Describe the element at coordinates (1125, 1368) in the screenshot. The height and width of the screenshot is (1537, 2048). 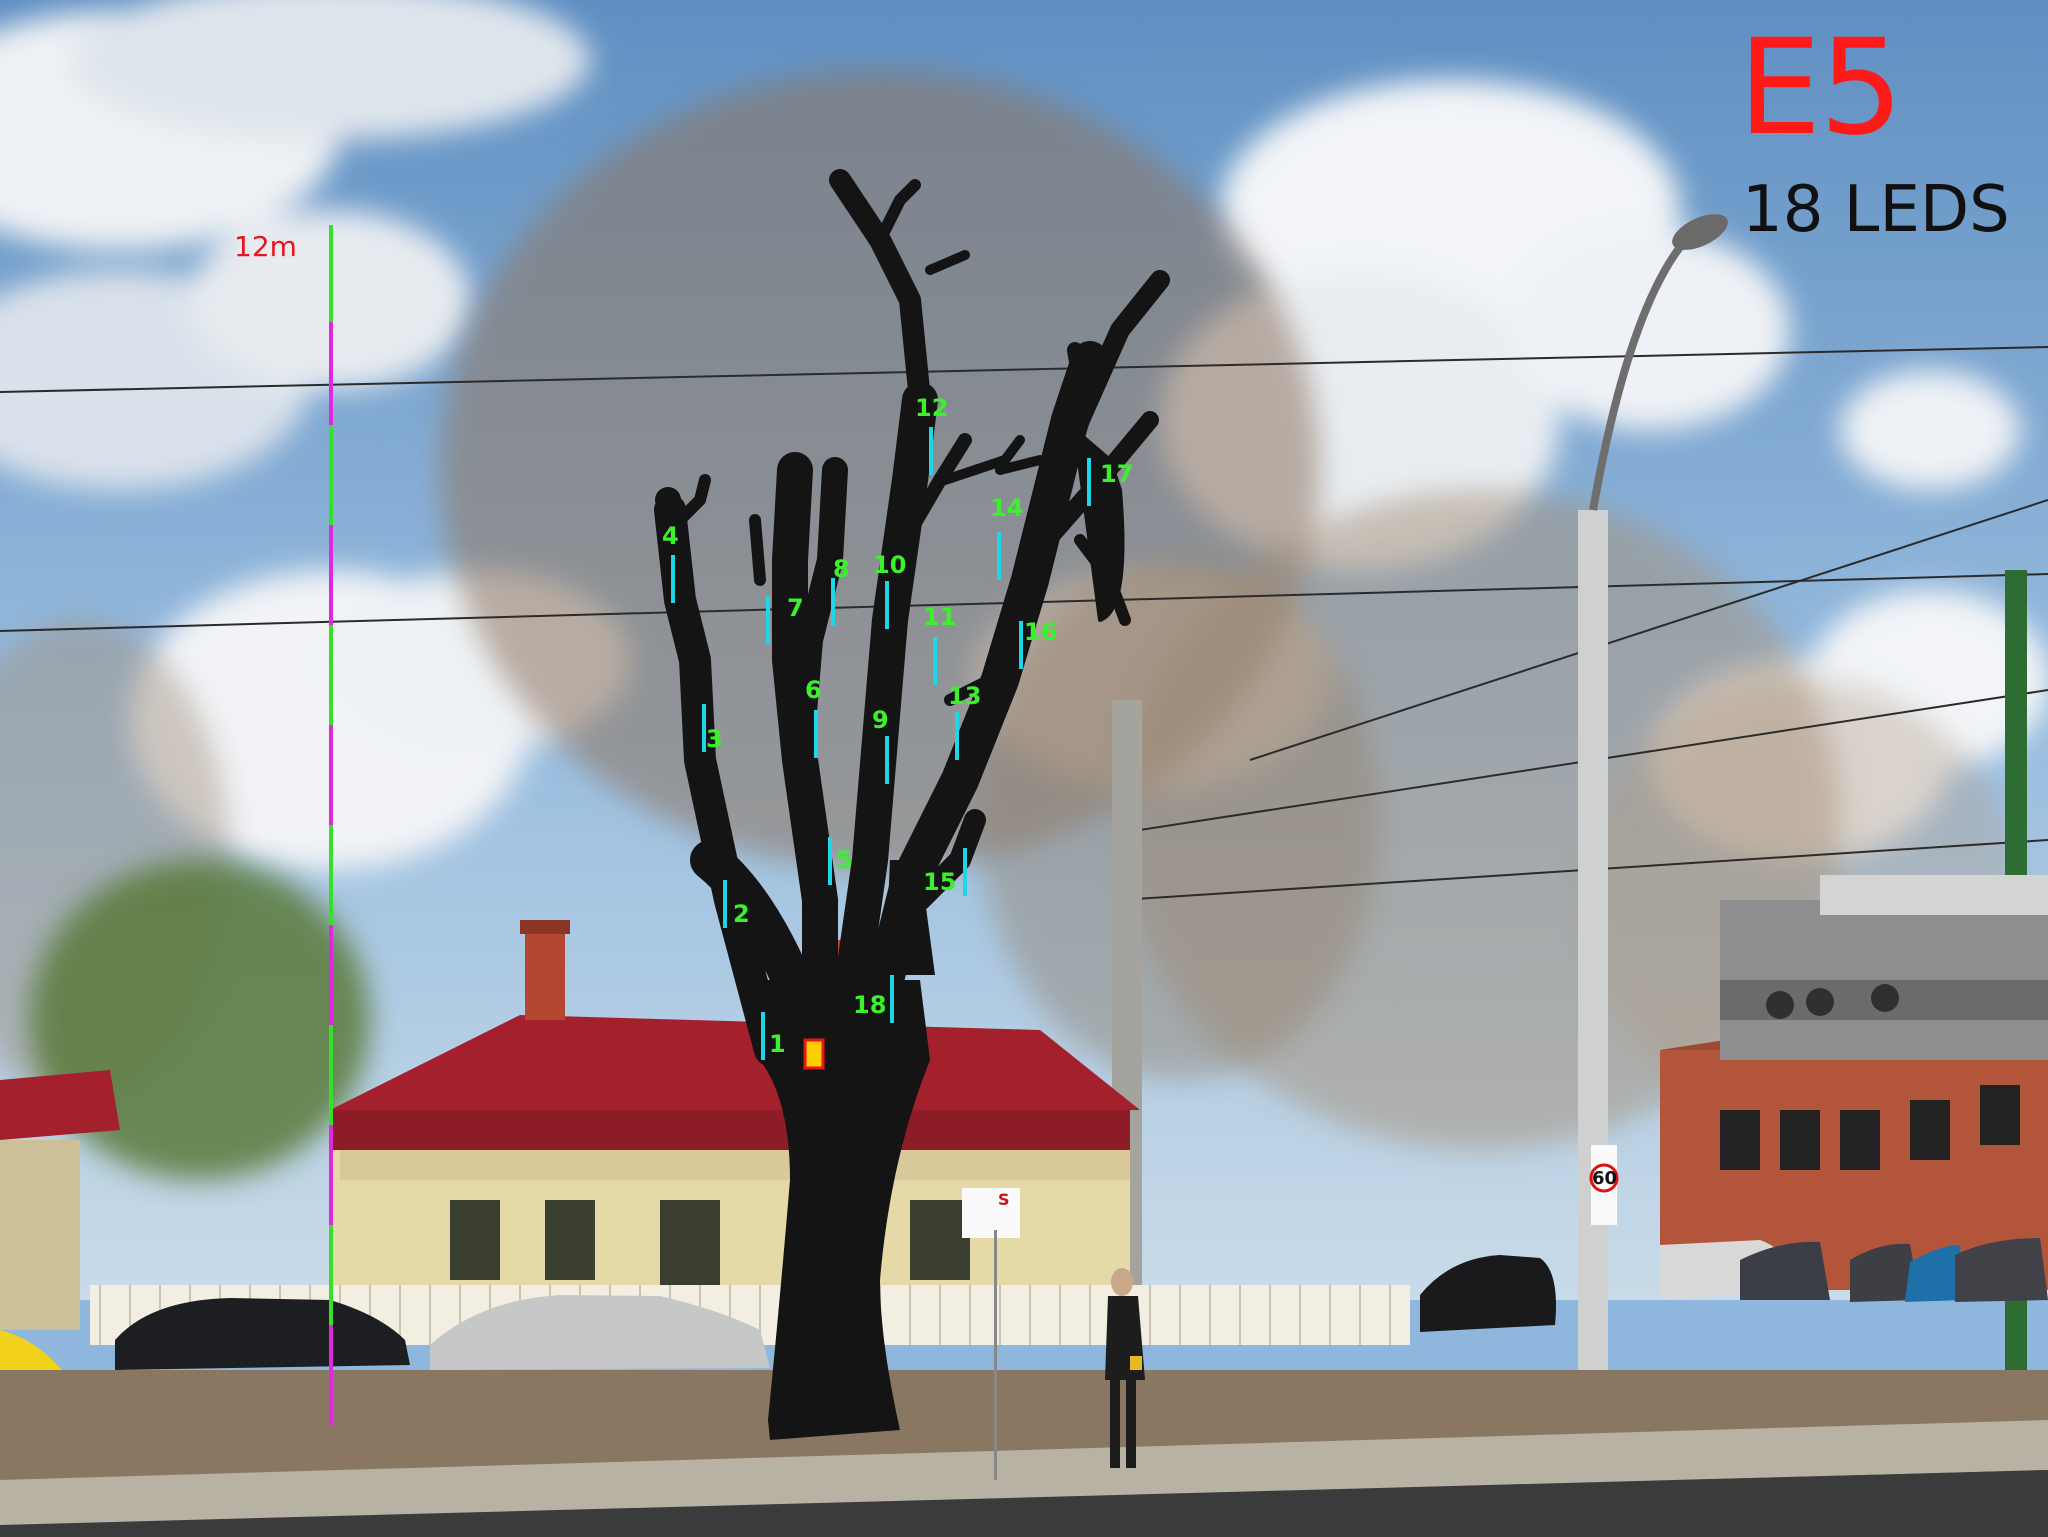
I see `pedestrian` at that location.